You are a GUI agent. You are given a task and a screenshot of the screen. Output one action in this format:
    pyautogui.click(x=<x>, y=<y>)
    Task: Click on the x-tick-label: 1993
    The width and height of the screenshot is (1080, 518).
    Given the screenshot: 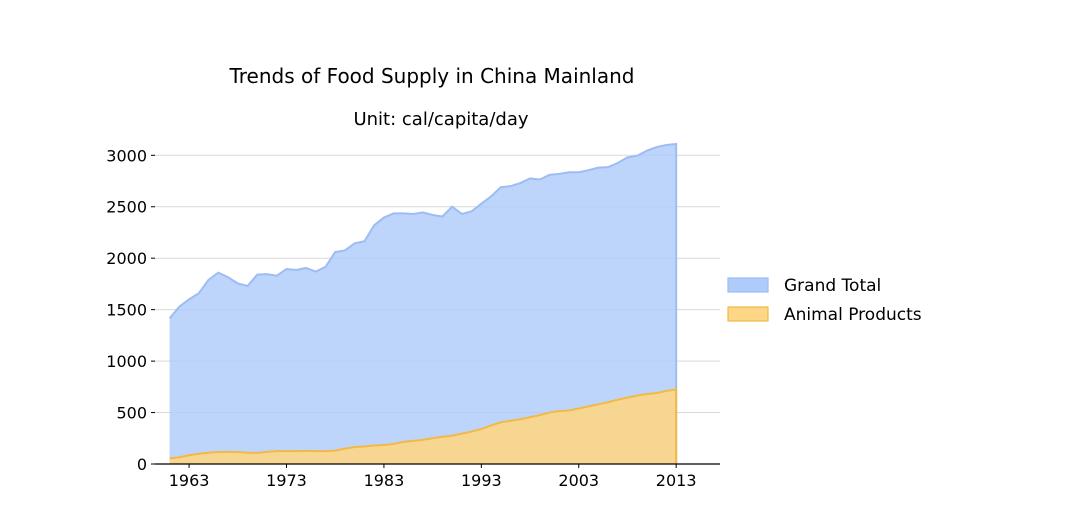 What is the action you would take?
    pyautogui.click(x=481, y=480)
    